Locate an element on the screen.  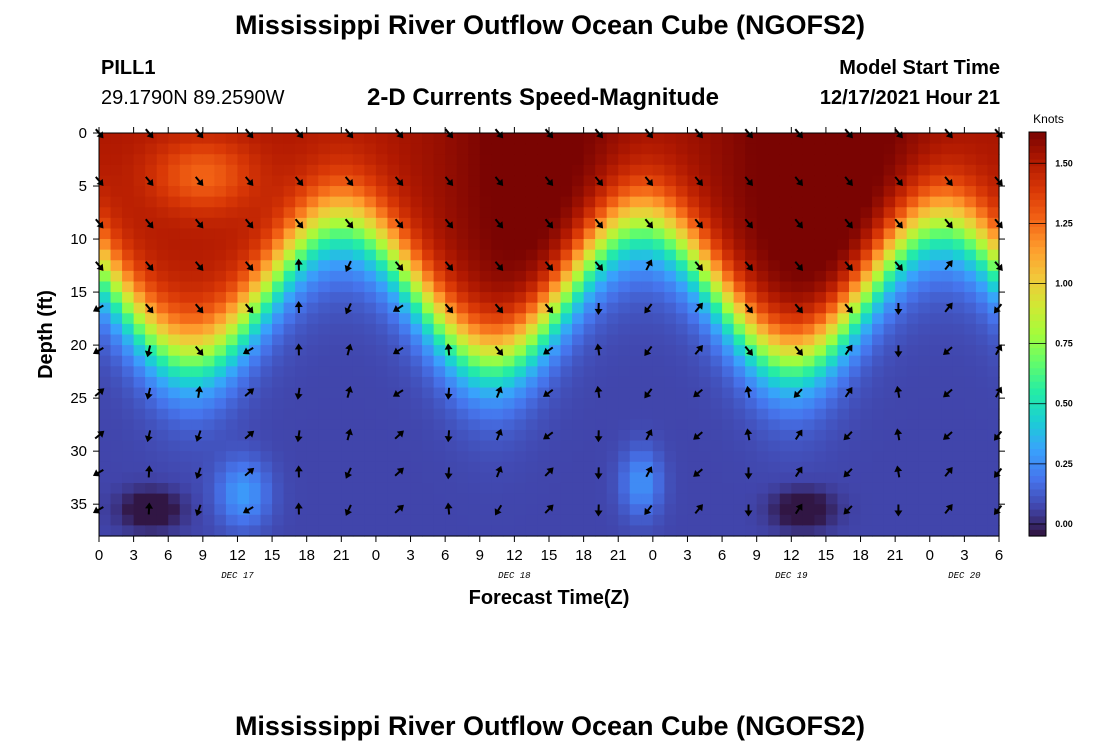
x-tick-label: 0 is located at coordinates (653, 555).